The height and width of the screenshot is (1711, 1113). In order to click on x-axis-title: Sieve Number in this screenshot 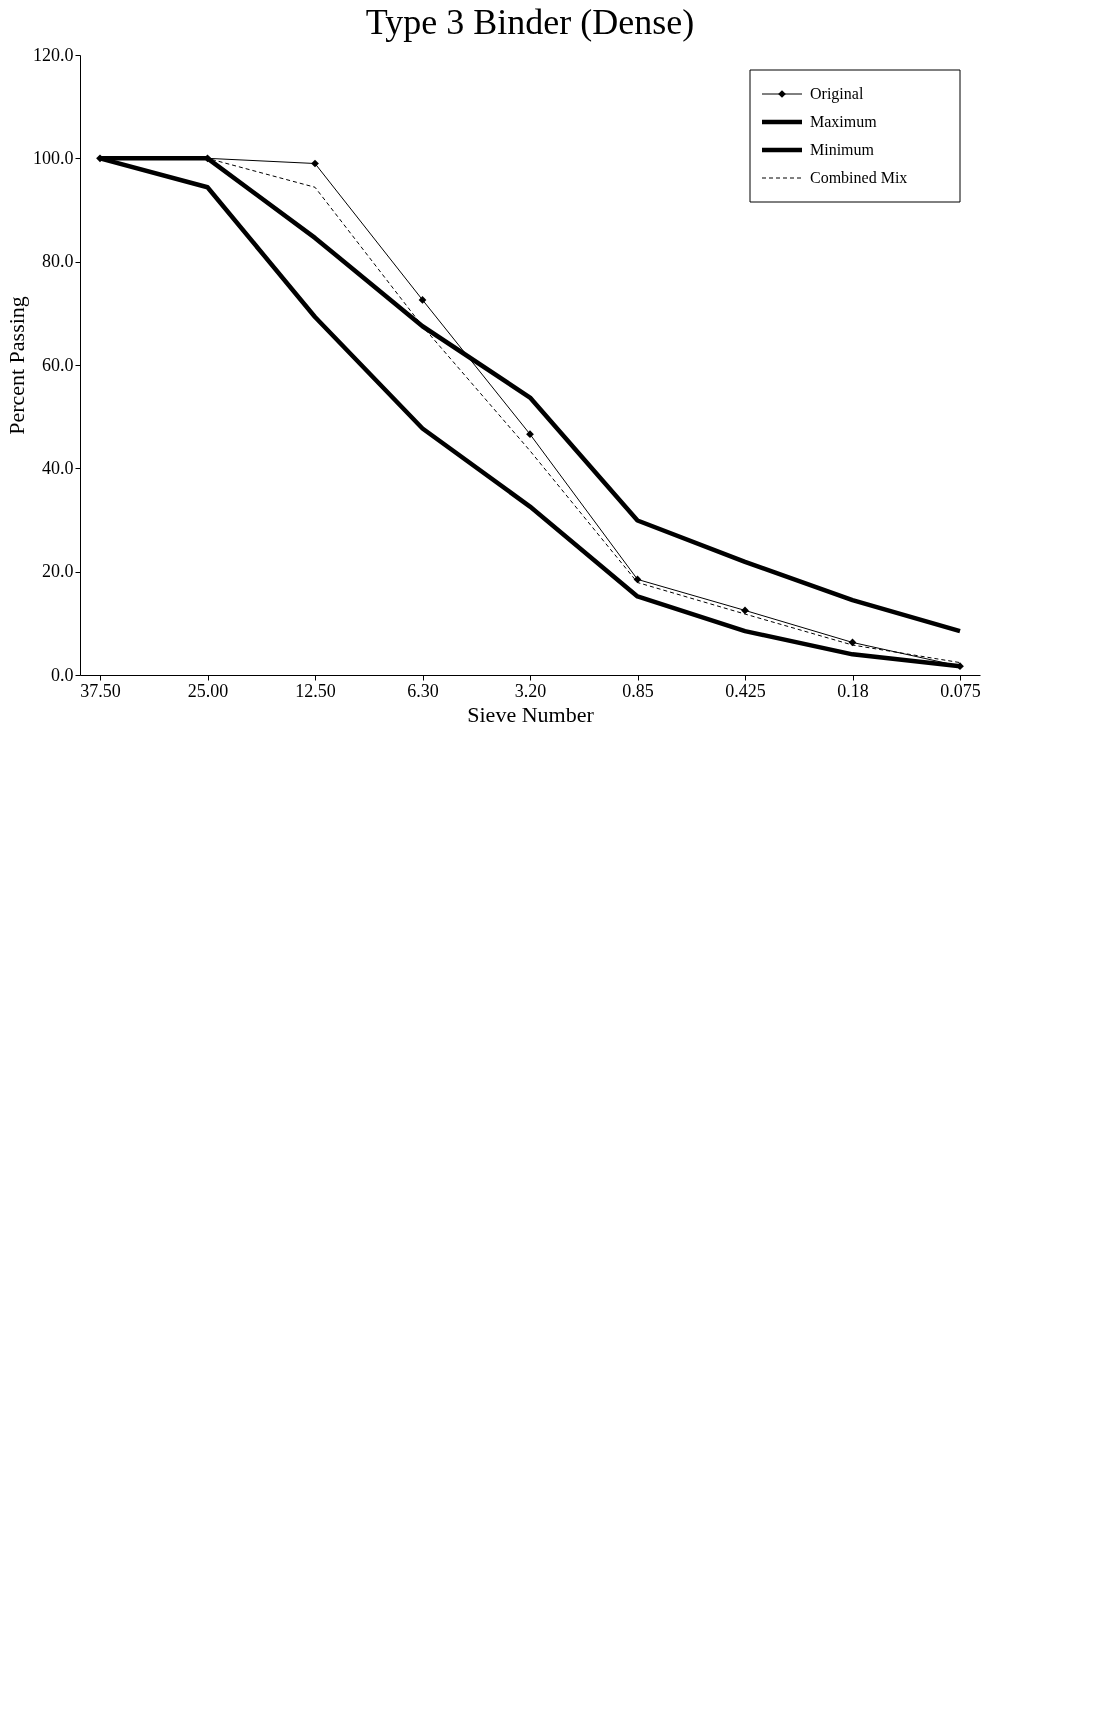, I will do `click(531, 714)`.